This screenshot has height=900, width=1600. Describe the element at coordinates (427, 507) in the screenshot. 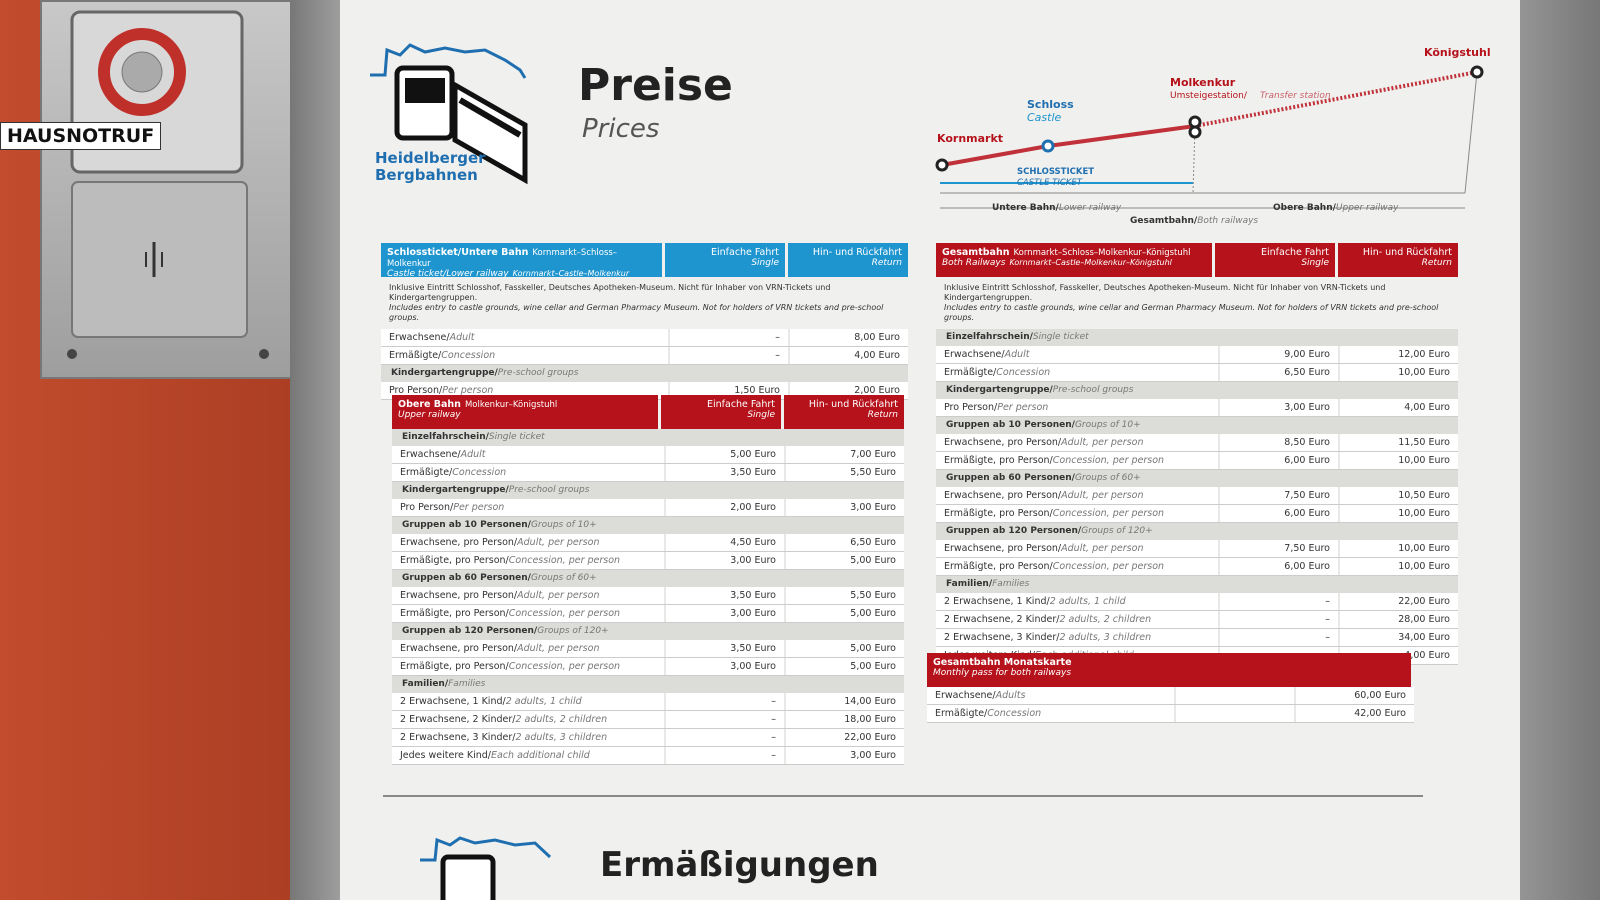

I see `label-de: Pro Person/` at that location.